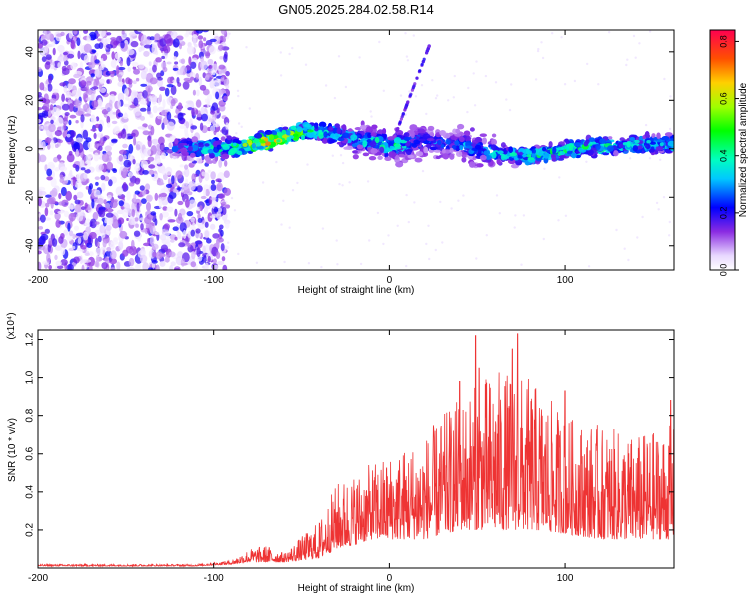 This screenshot has width=750, height=600. I want to click on colorbar-tick-label: 0.8, so click(723, 41).